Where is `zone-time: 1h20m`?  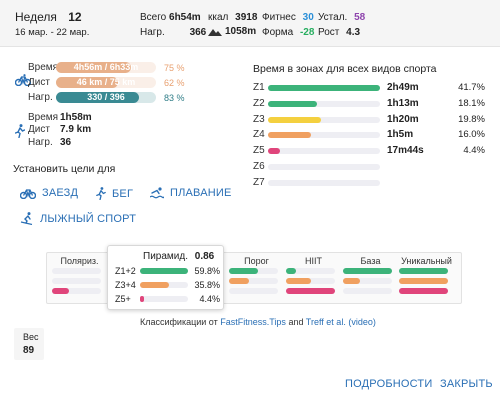 zone-time: 1h20m is located at coordinates (403, 119).